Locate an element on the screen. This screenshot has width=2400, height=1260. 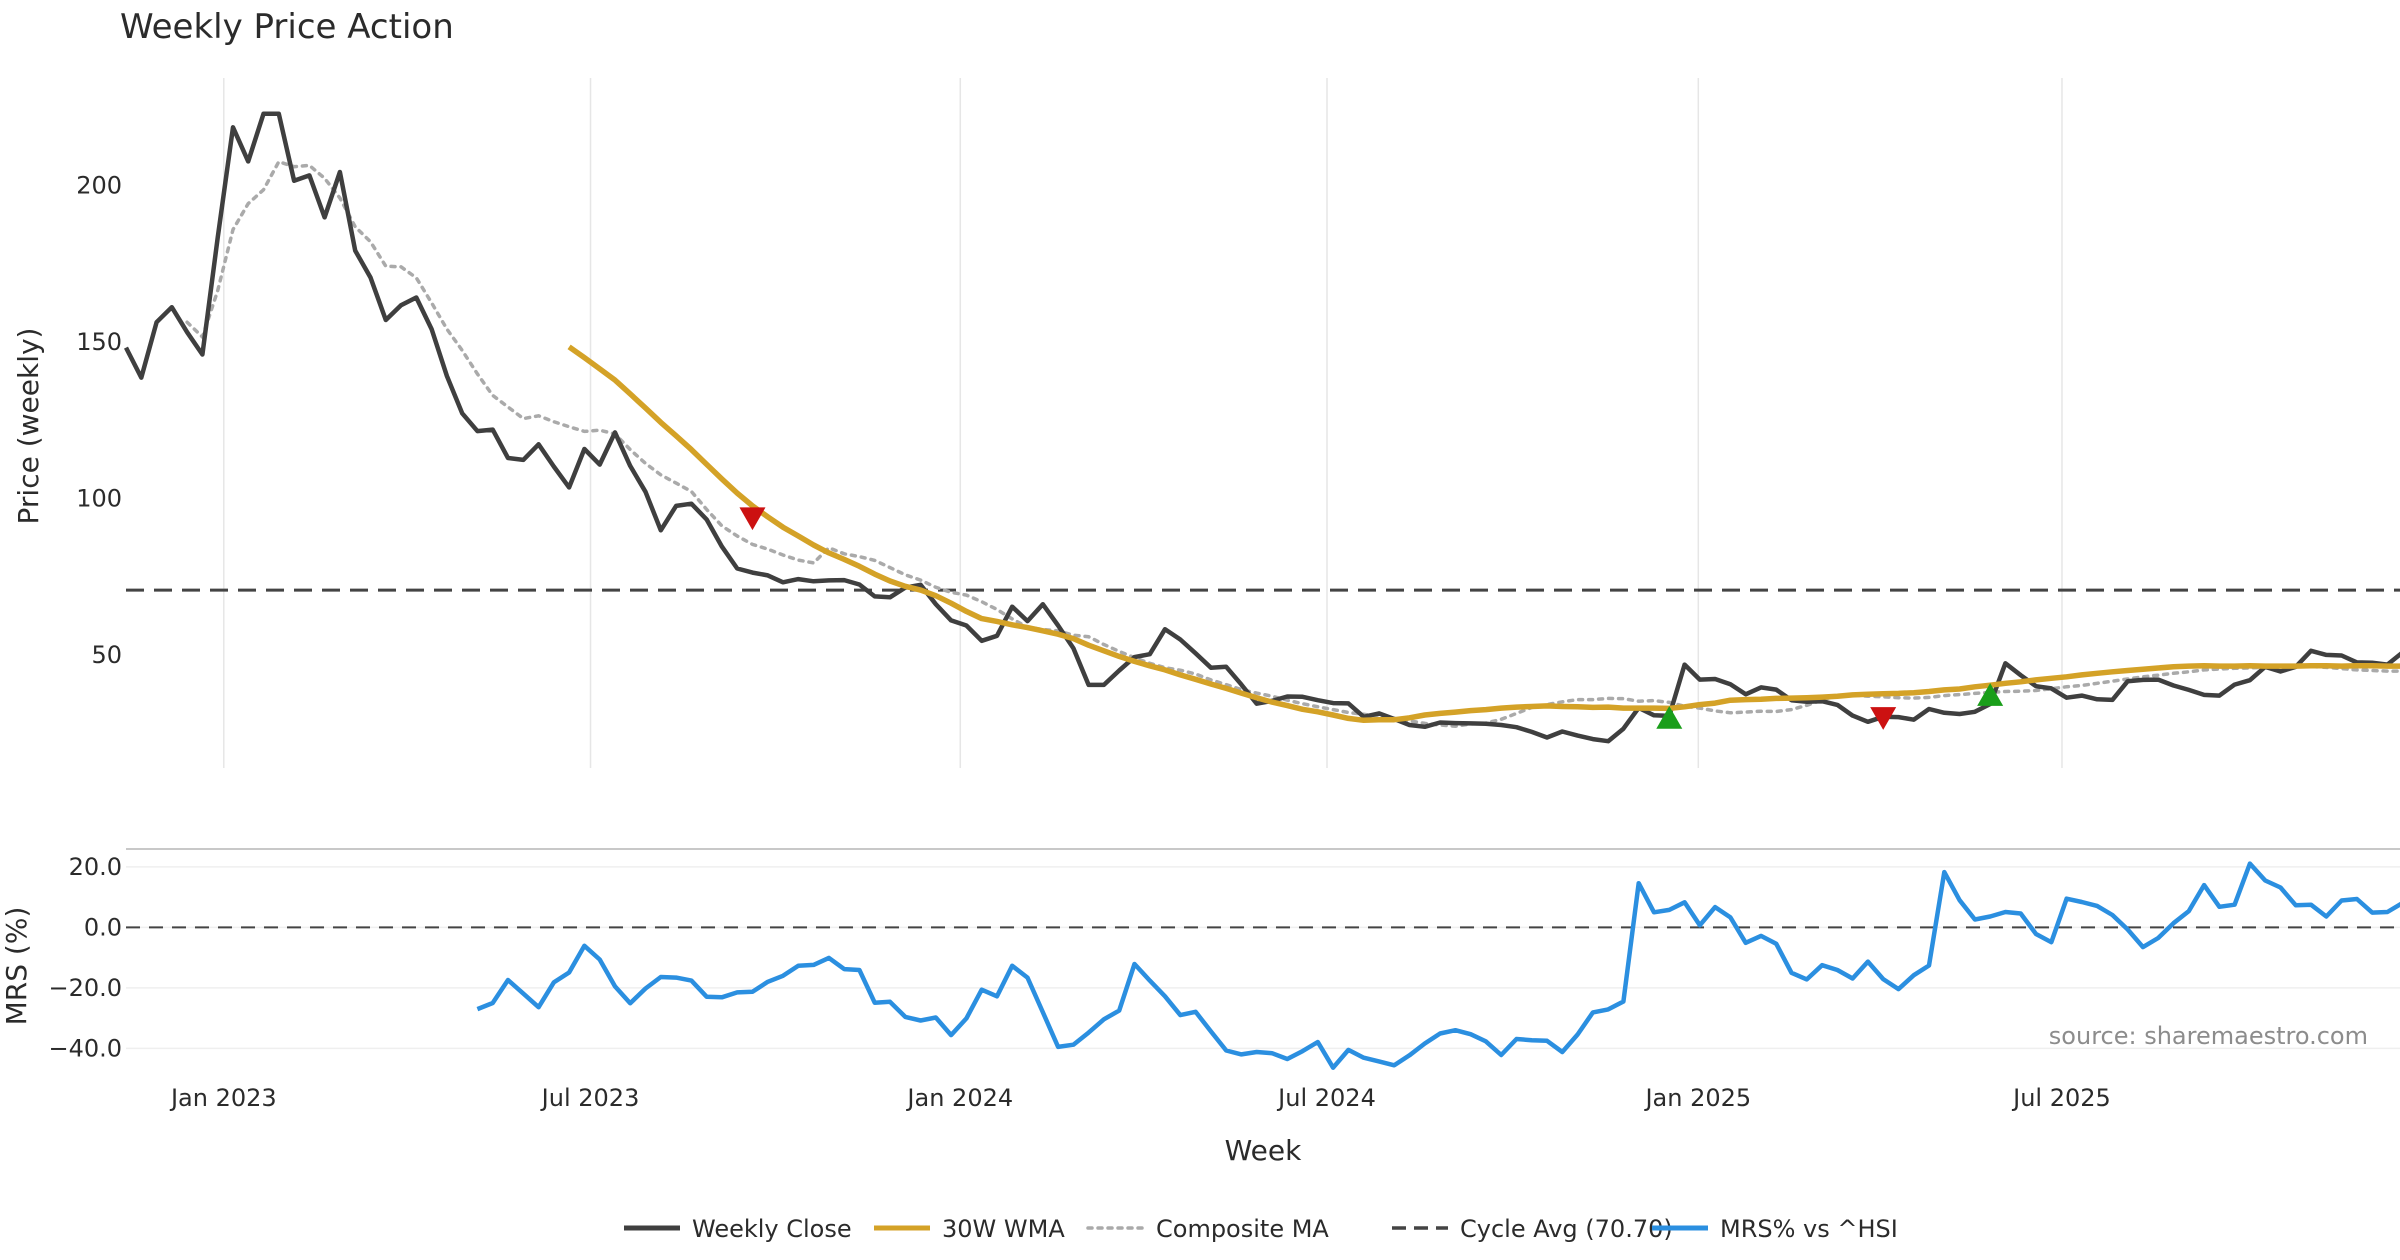
mrs-line is located at coordinates (1438, 965).